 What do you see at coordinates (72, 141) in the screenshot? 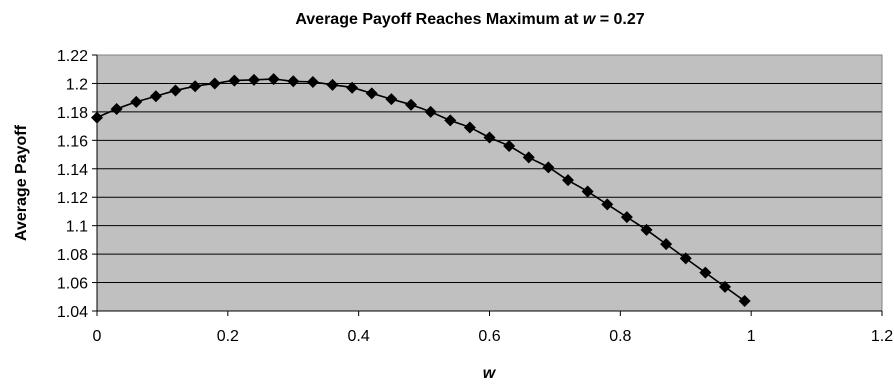
I see `y-tick-label-6: 1.16` at bounding box center [72, 141].